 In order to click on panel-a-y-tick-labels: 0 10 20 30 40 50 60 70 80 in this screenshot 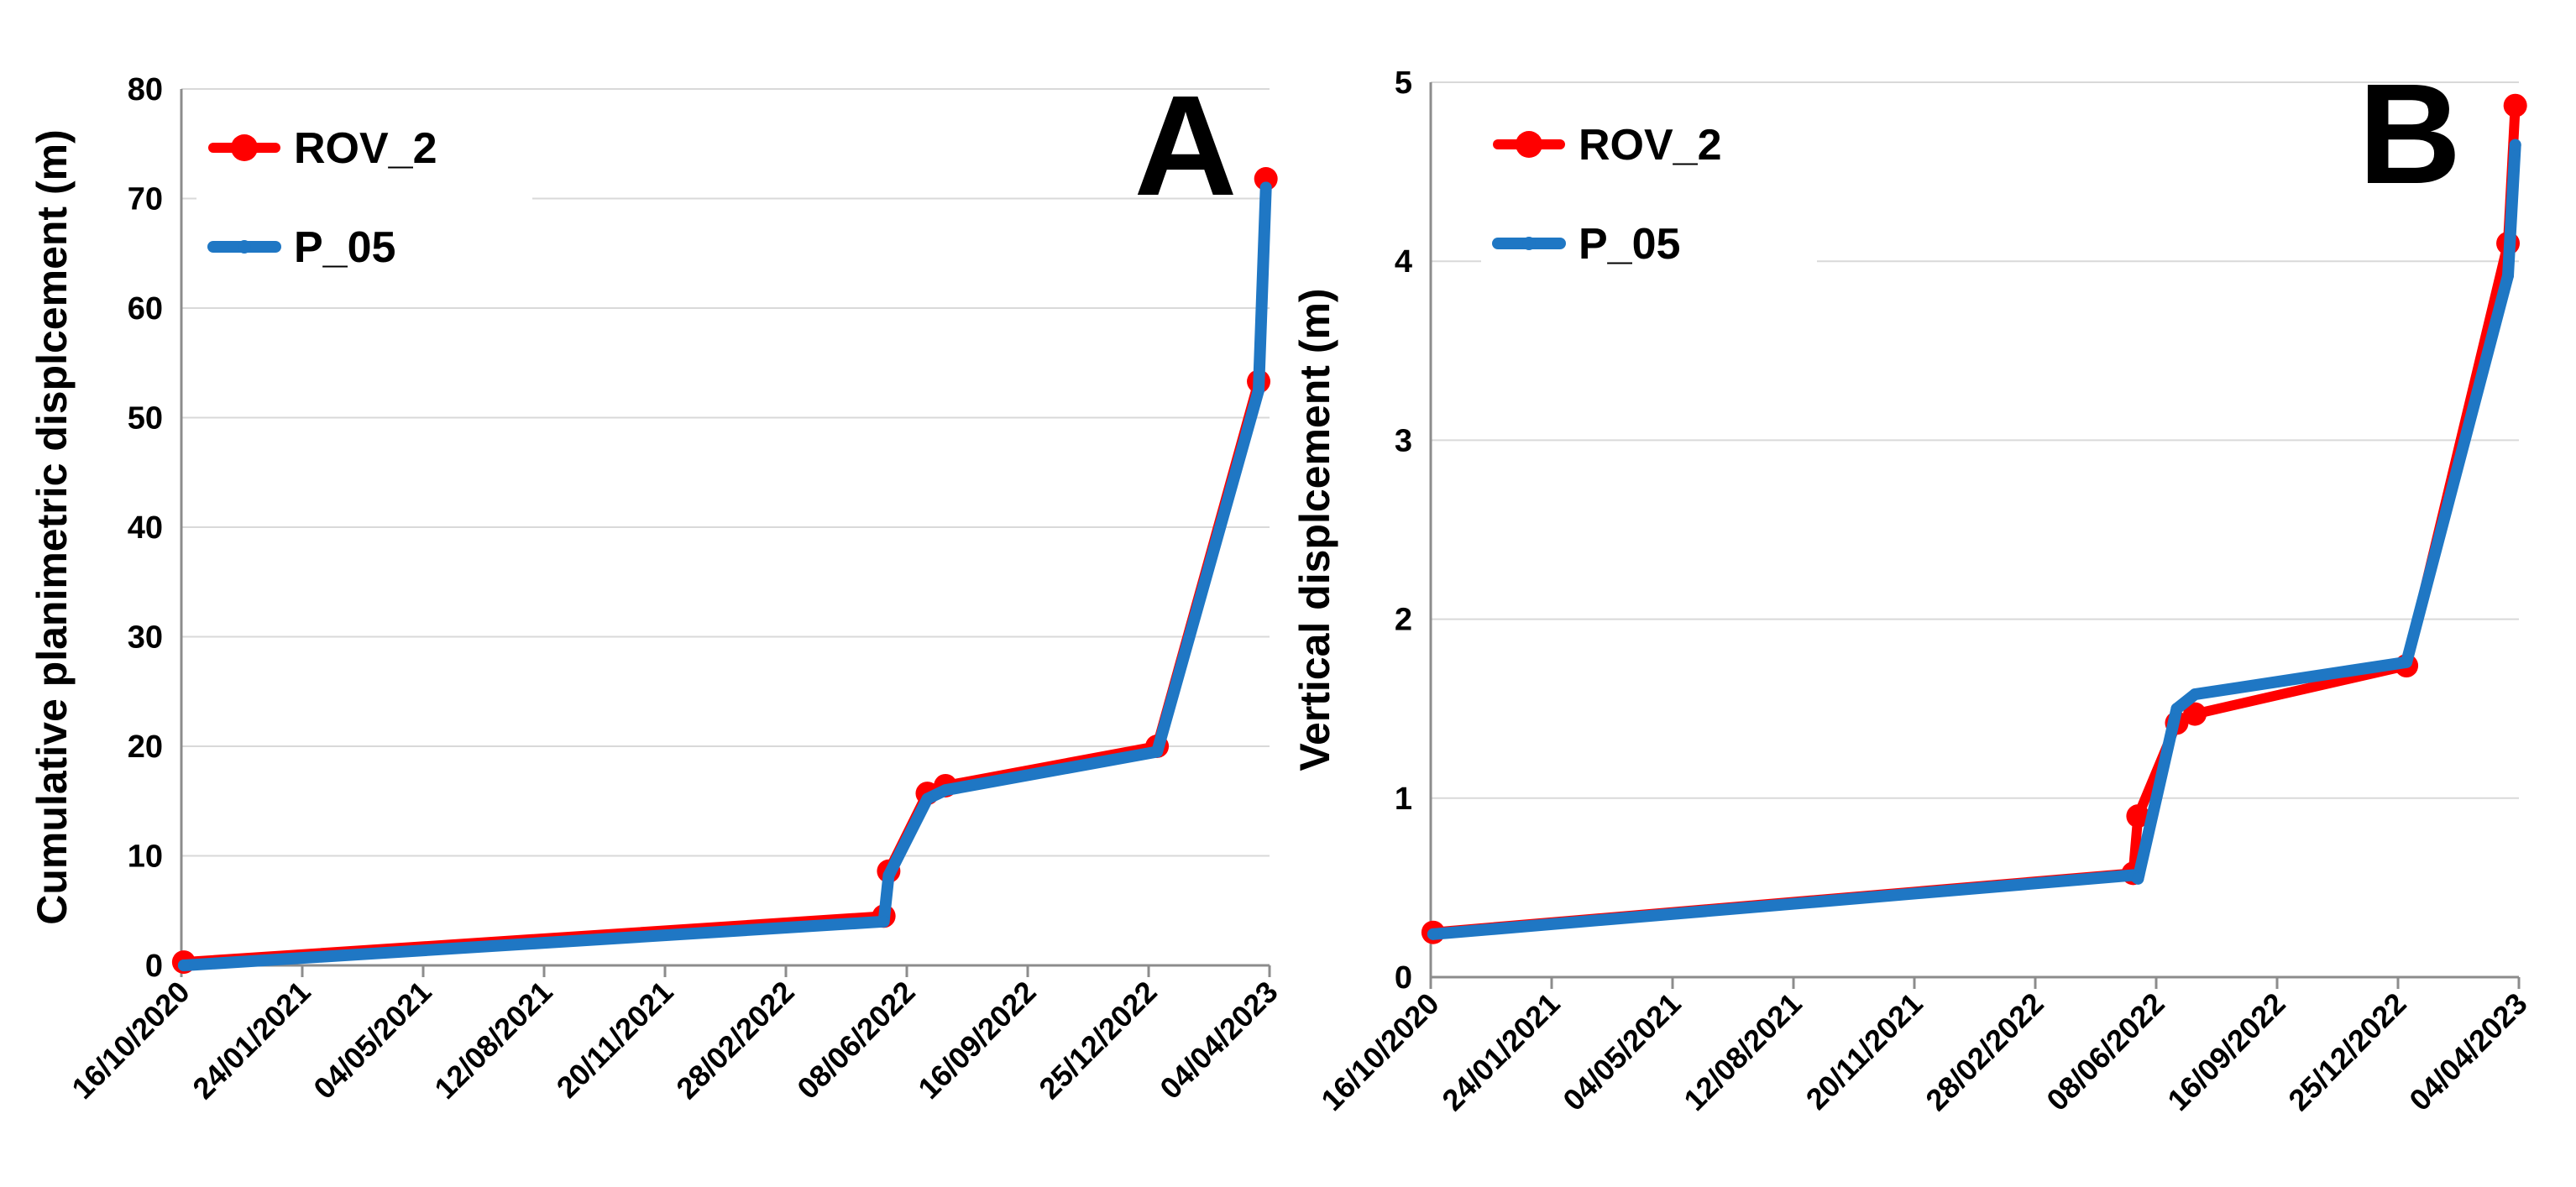, I will do `click(145, 528)`.